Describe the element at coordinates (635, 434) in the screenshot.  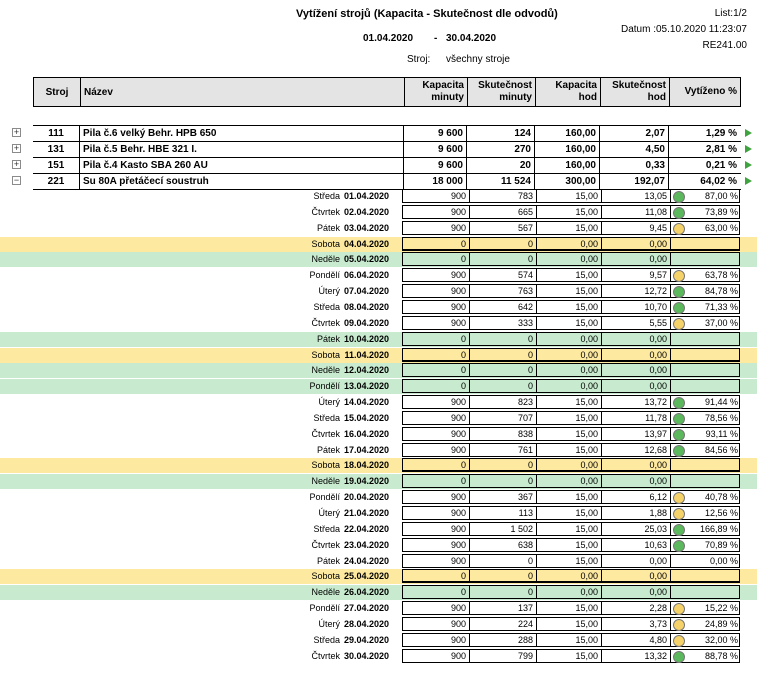
I see `day-sku-hod: 13,97` at that location.